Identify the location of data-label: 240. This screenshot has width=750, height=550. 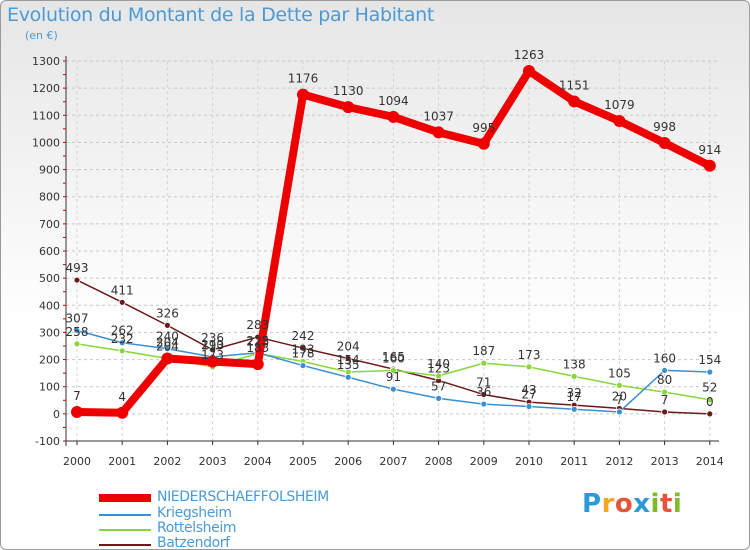
(167, 337).